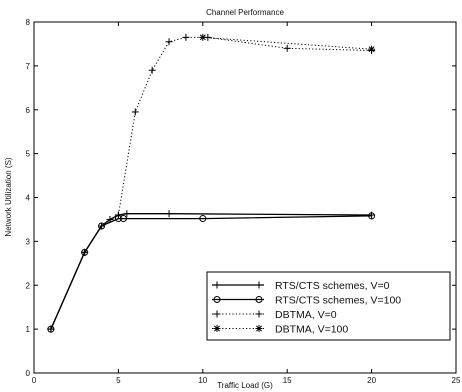  What do you see at coordinates (306, 315) in the screenshot?
I see `legend-label: DBTMA, V=0` at bounding box center [306, 315].